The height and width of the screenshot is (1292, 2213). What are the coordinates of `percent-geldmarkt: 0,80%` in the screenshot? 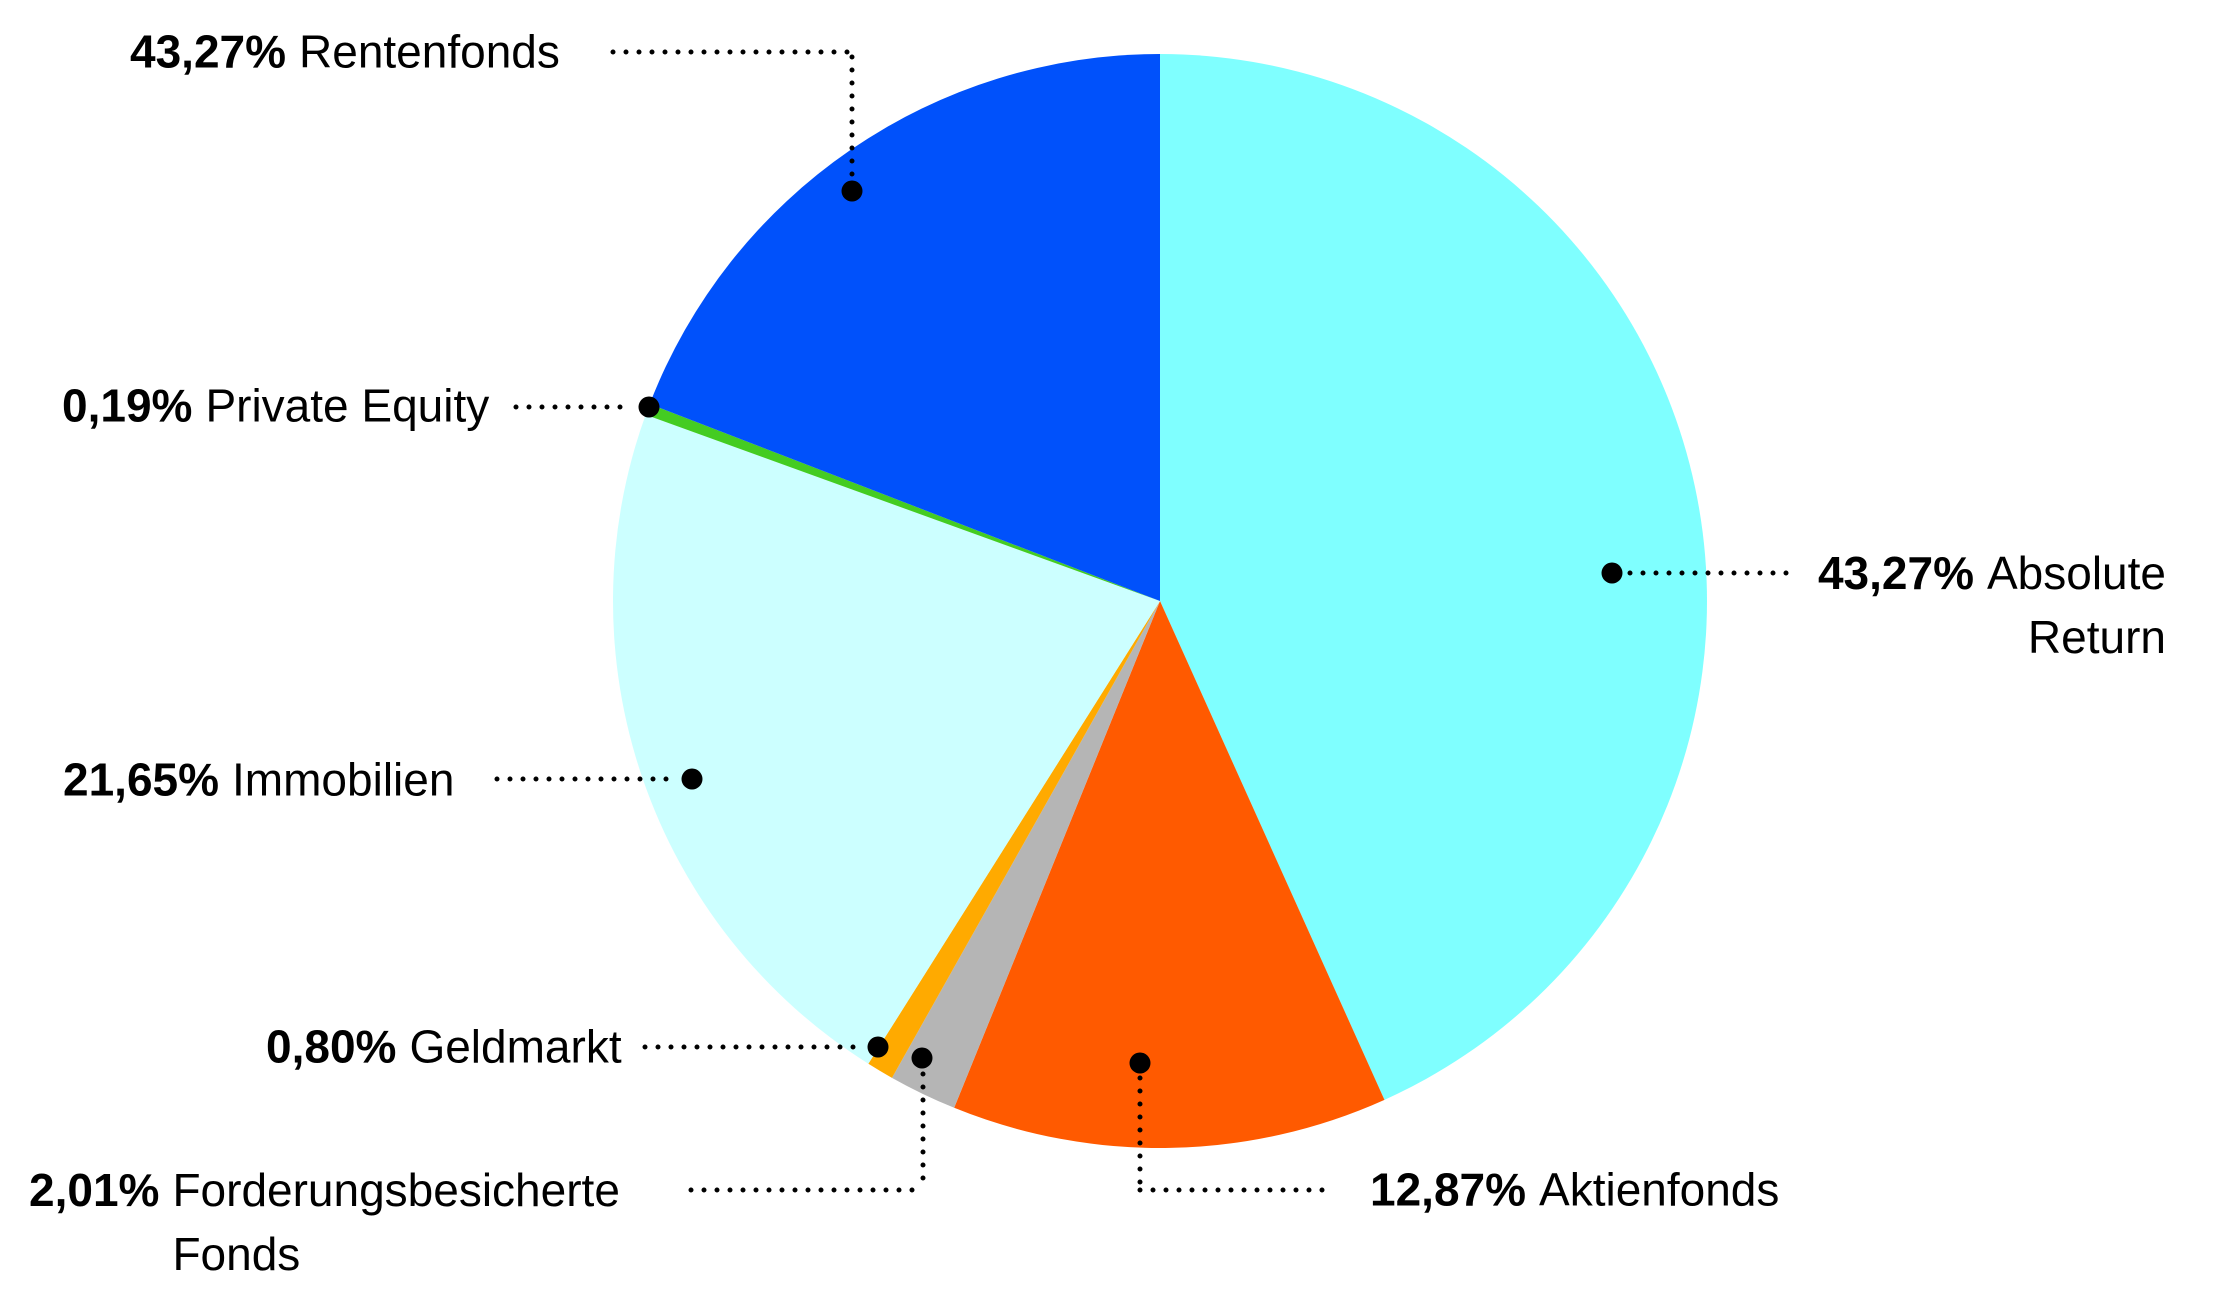 It's located at (331, 1046).